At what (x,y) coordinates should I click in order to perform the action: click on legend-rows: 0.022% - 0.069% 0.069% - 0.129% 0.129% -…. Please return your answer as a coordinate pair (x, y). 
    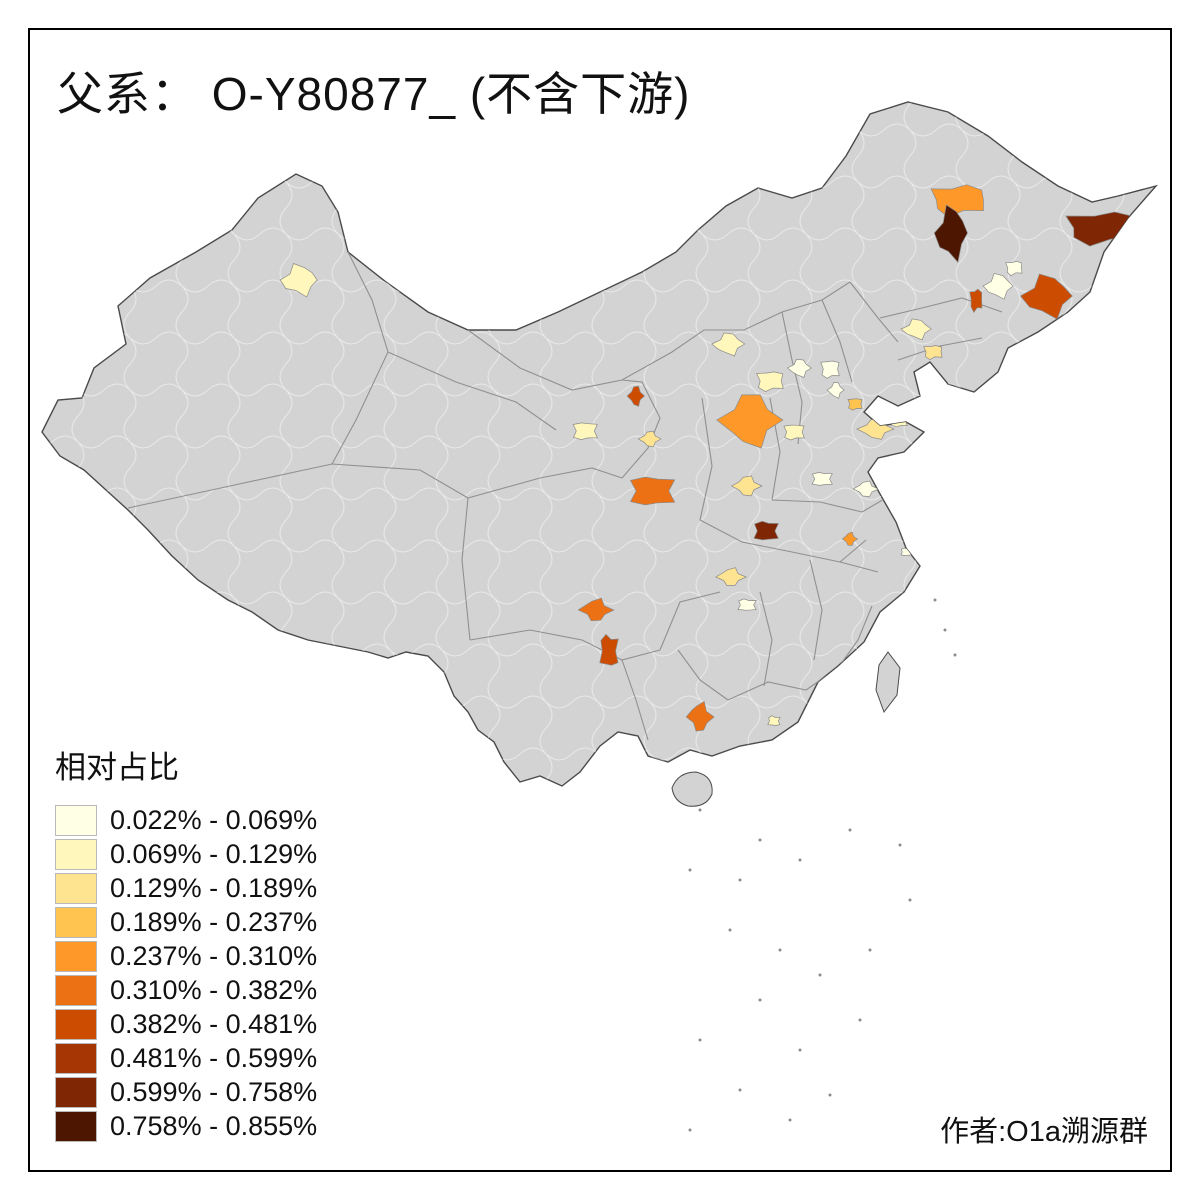
    Looking at the image, I should click on (225, 973).